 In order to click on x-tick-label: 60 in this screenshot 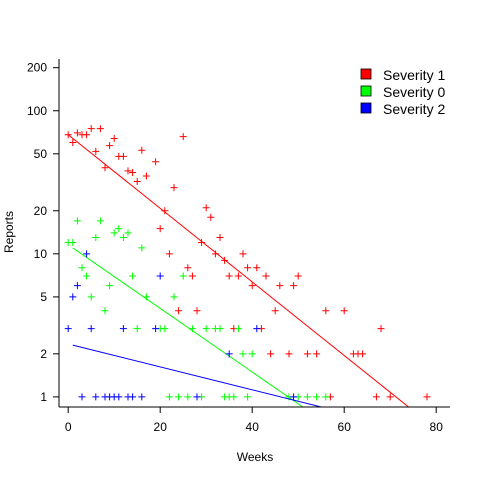, I will do `click(345, 427)`.